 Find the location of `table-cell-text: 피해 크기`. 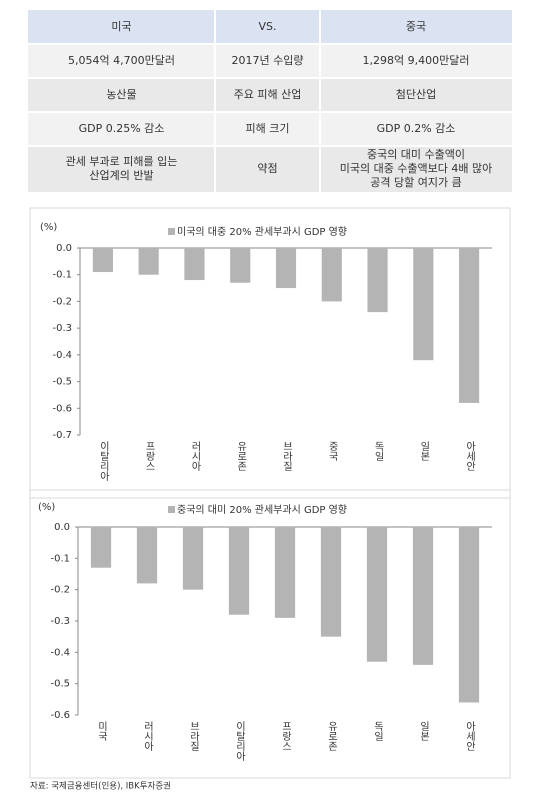

table-cell-text: 피해 크기 is located at coordinates (268, 128).